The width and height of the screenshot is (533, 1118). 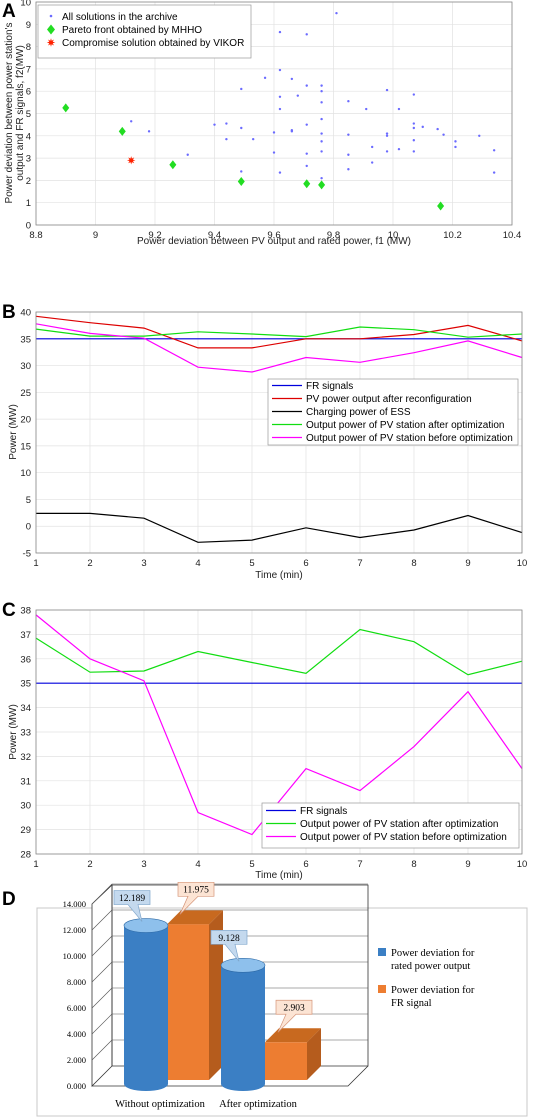 What do you see at coordinates (28, 47) in the screenshot?
I see `y-tick-label: 8` at bounding box center [28, 47].